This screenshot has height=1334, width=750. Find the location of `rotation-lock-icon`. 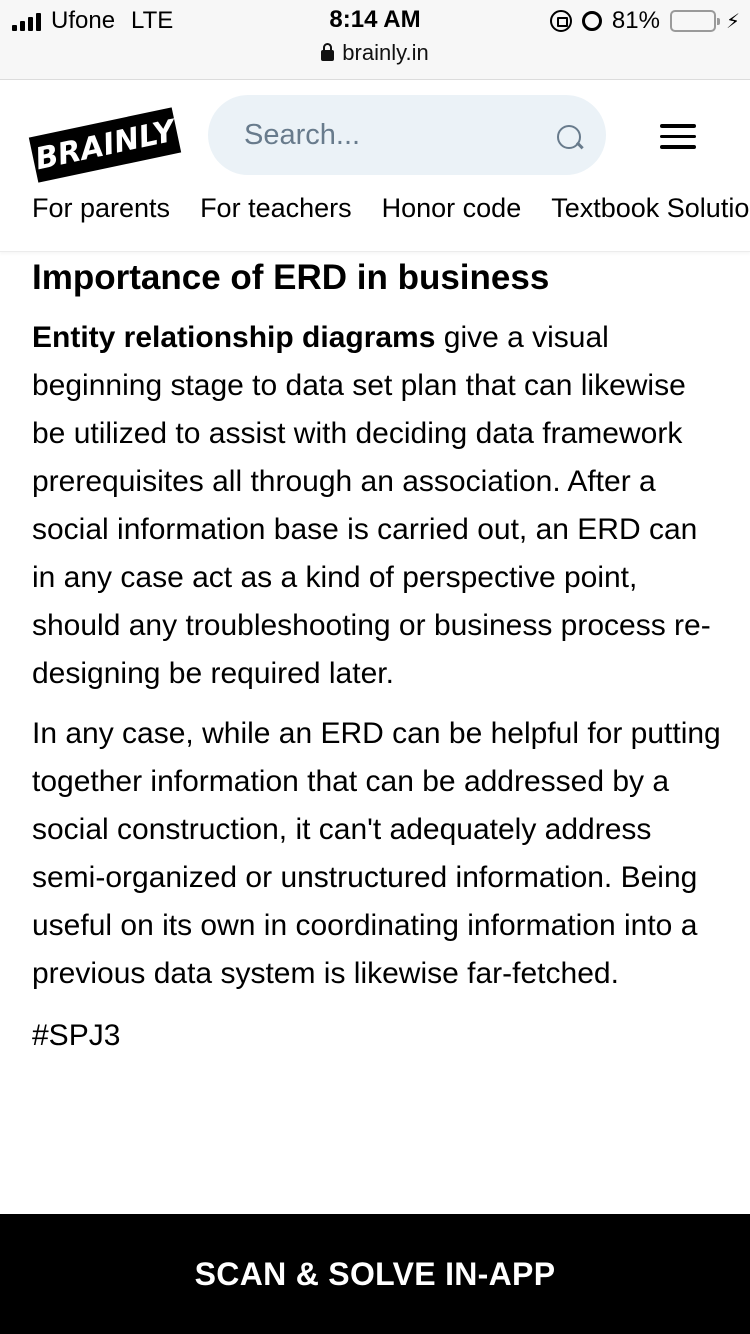

rotation-lock-icon is located at coordinates (560, 21).